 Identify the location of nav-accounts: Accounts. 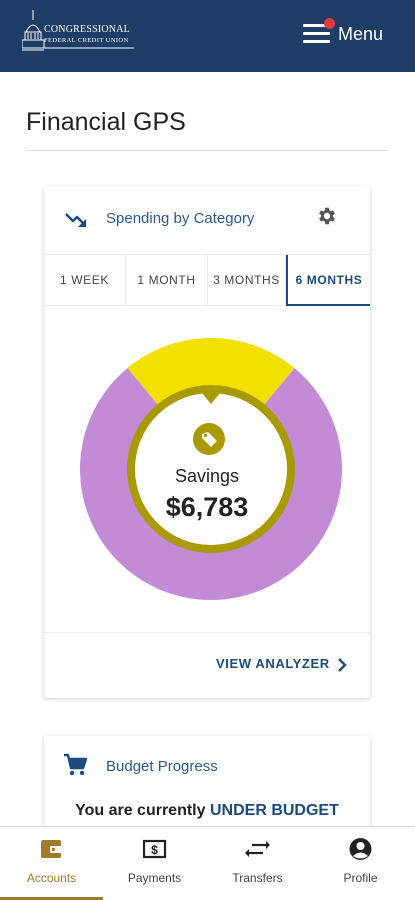
(51, 863).